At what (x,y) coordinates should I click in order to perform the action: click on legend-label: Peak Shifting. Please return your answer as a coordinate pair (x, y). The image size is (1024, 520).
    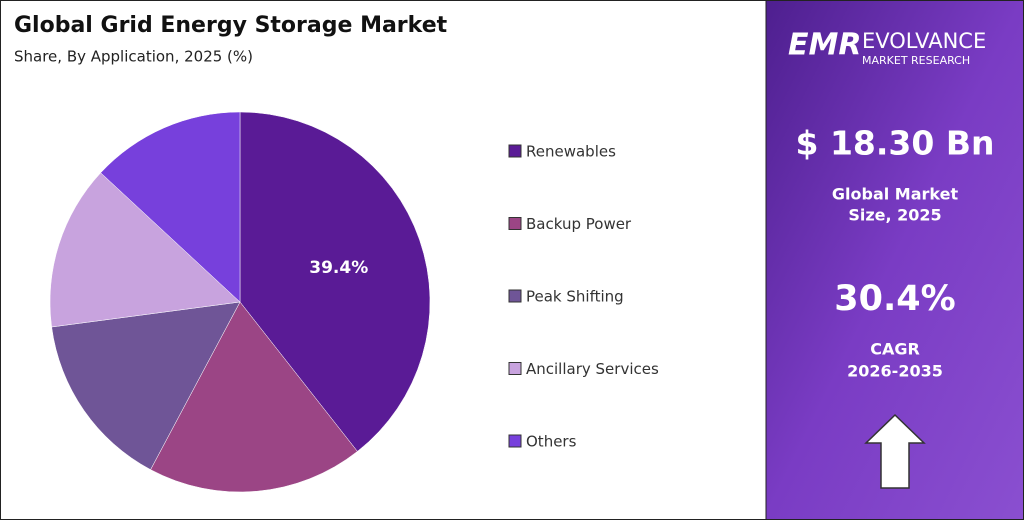
    Looking at the image, I should click on (575, 297).